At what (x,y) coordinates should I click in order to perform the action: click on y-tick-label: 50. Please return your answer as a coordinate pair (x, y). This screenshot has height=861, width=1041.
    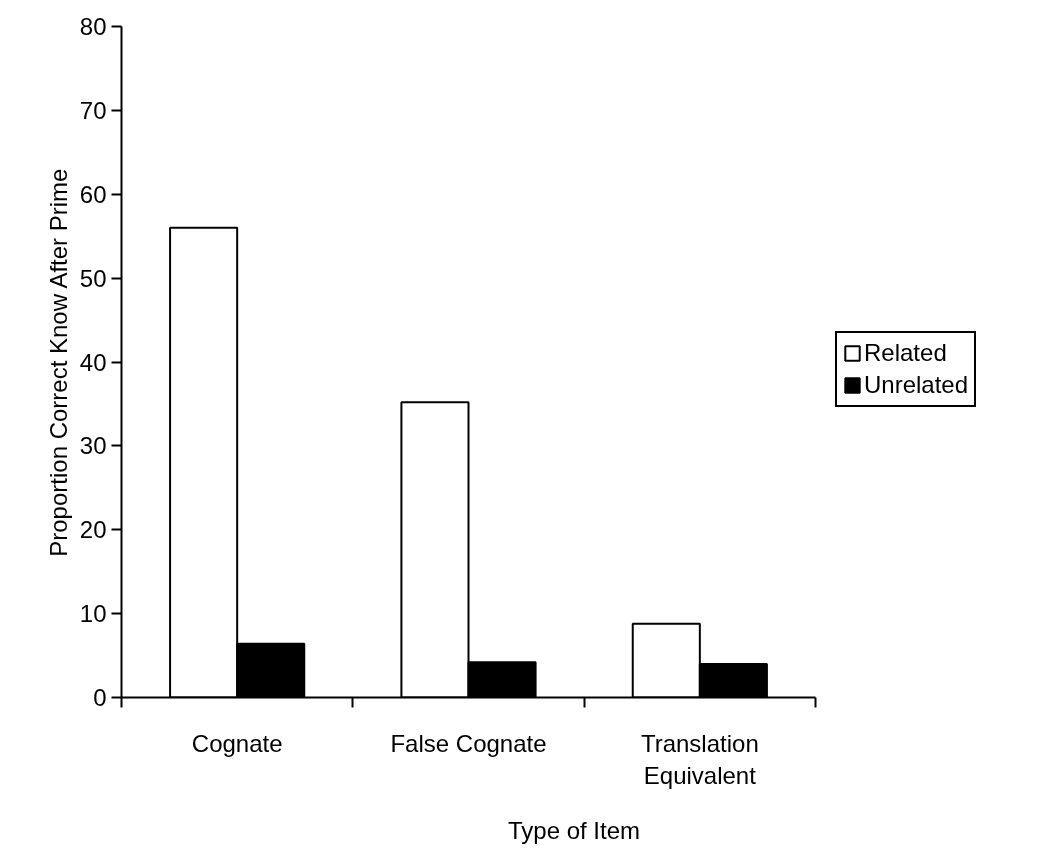
    Looking at the image, I should click on (93, 278).